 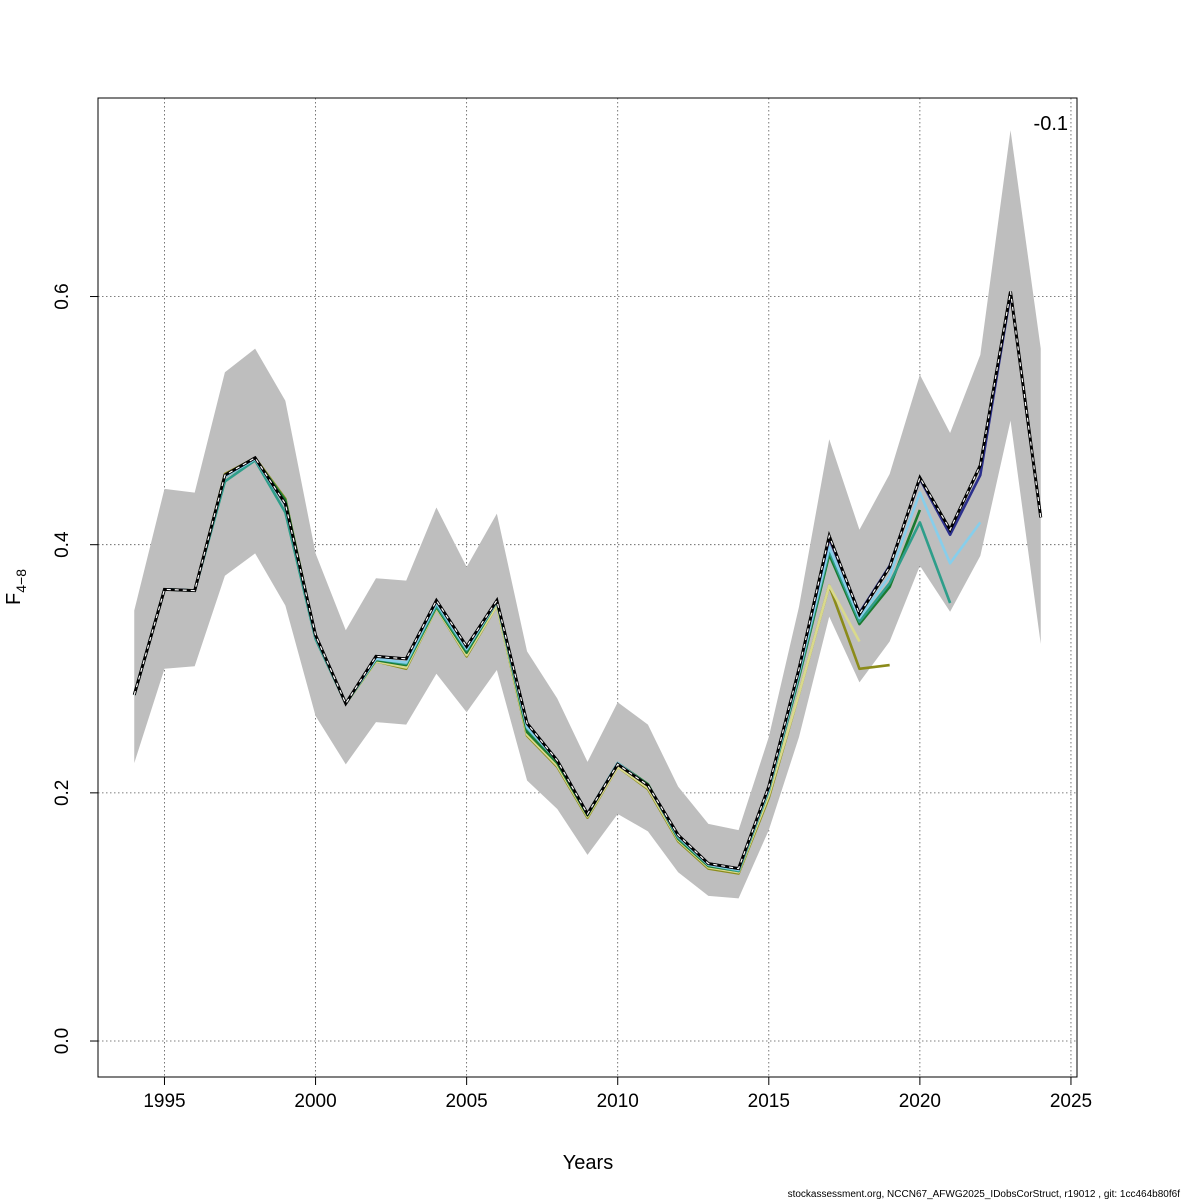 What do you see at coordinates (588, 1163) in the screenshot?
I see `x-axis-title: Years` at bounding box center [588, 1163].